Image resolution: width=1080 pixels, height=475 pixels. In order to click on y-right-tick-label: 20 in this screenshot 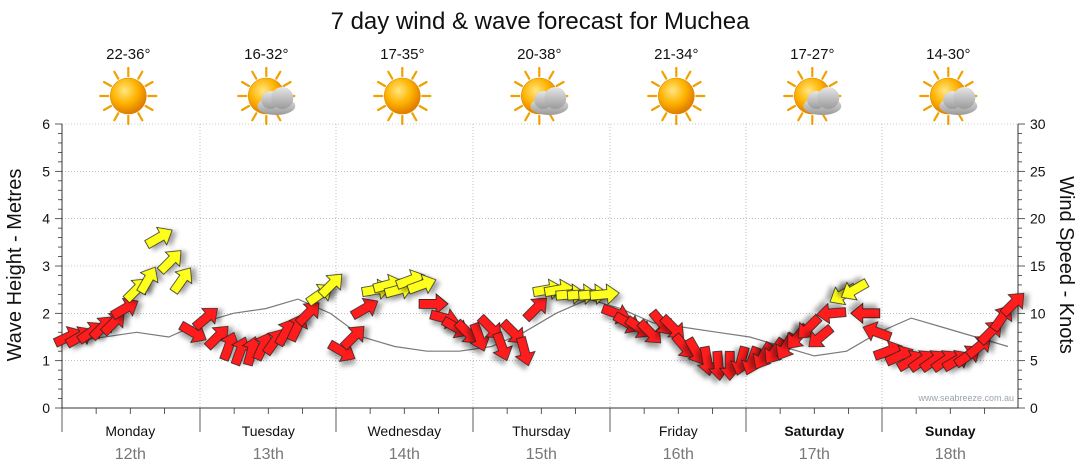, I will do `click(1038, 219)`.